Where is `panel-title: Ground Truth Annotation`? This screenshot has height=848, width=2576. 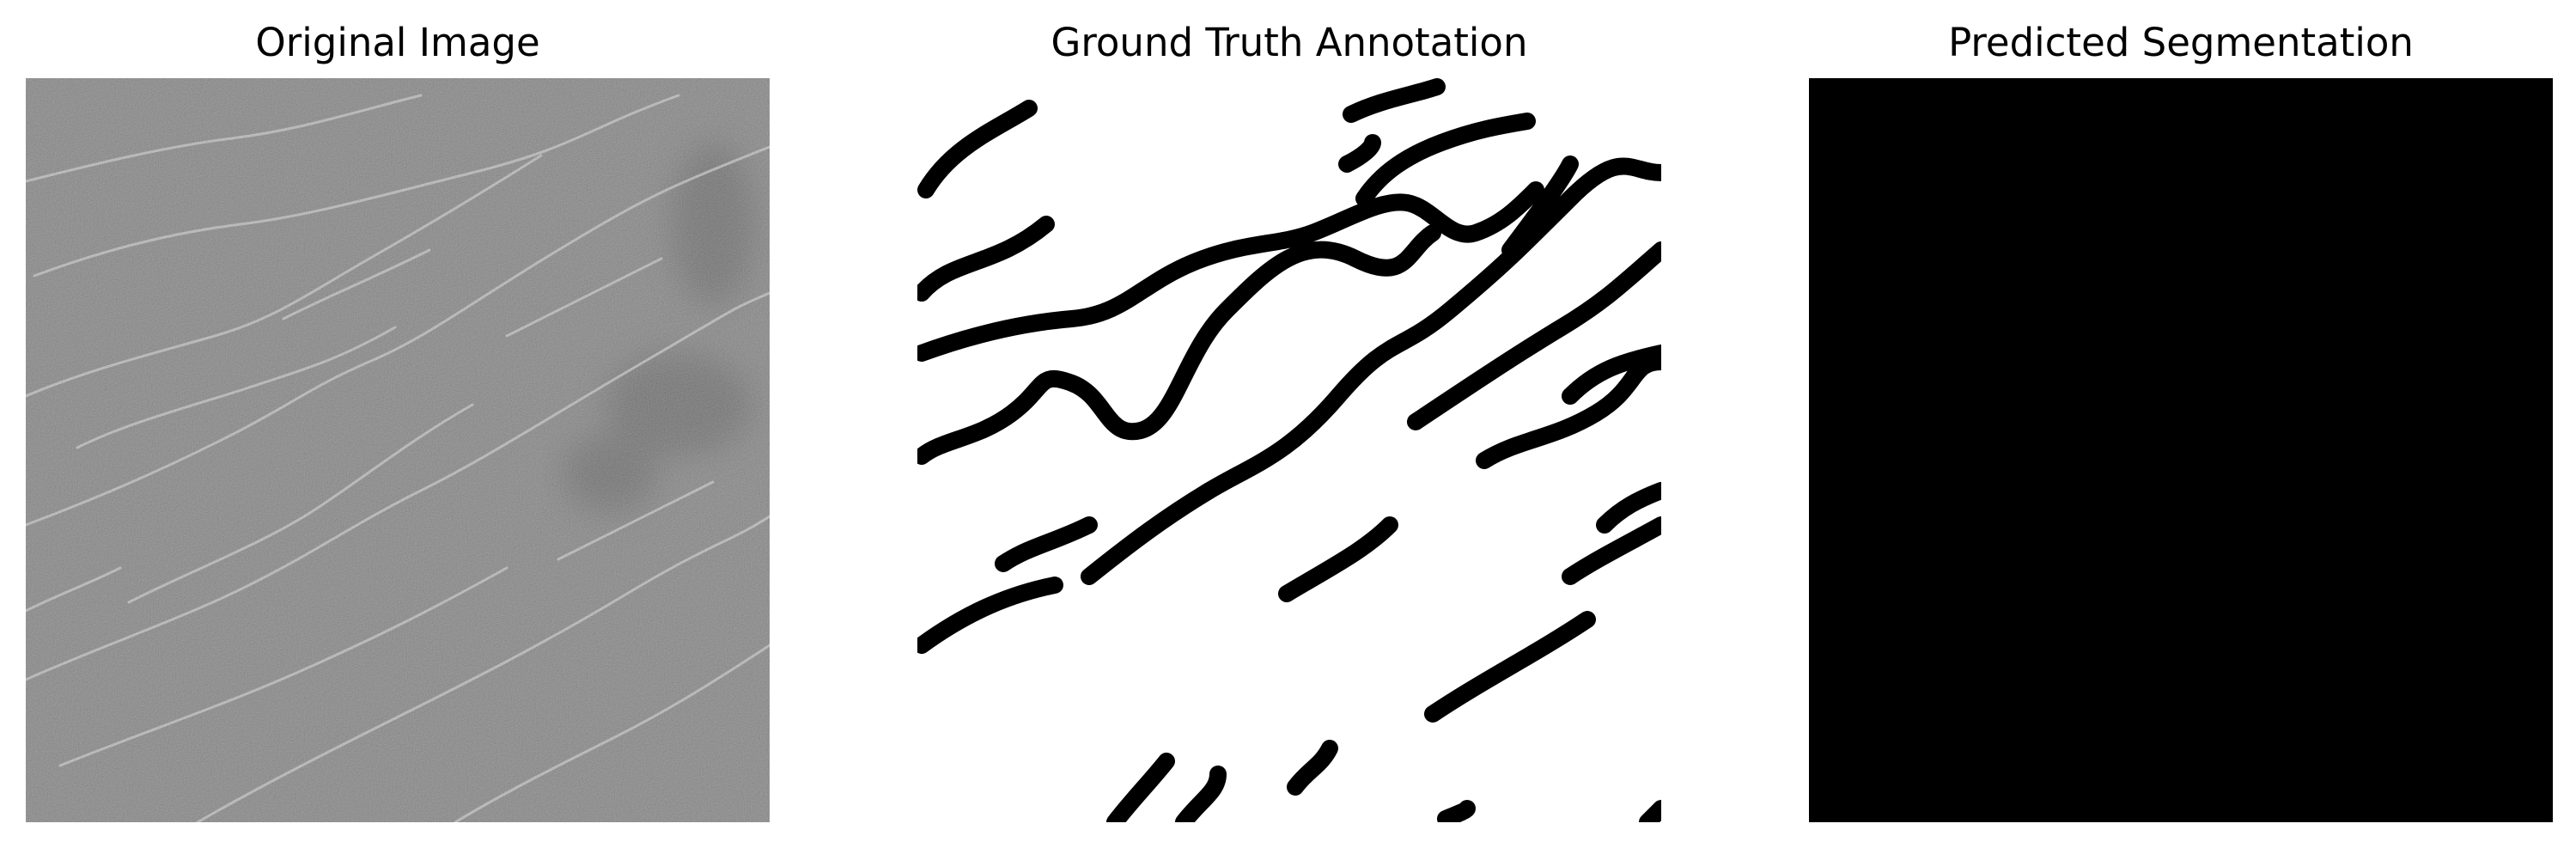
panel-title: Ground Truth Annotation is located at coordinates (1289, 43).